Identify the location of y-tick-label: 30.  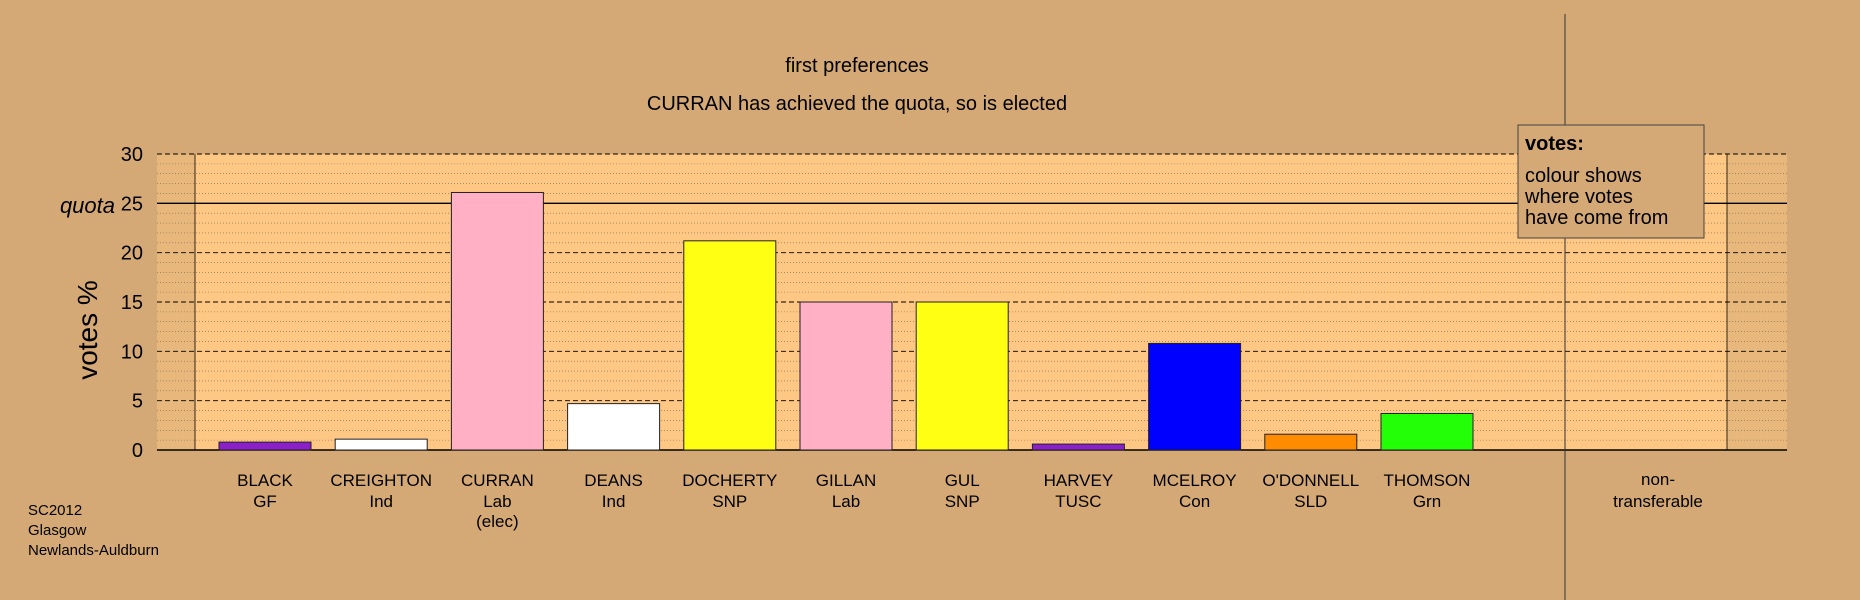
(132, 155).